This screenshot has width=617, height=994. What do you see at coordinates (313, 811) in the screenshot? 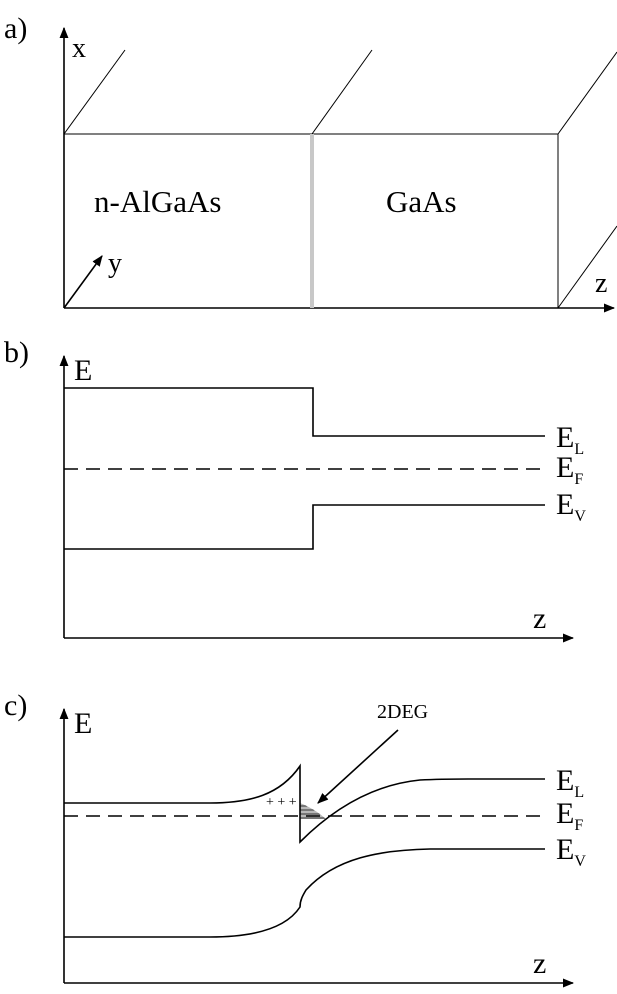
I see `2deg-well` at bounding box center [313, 811].